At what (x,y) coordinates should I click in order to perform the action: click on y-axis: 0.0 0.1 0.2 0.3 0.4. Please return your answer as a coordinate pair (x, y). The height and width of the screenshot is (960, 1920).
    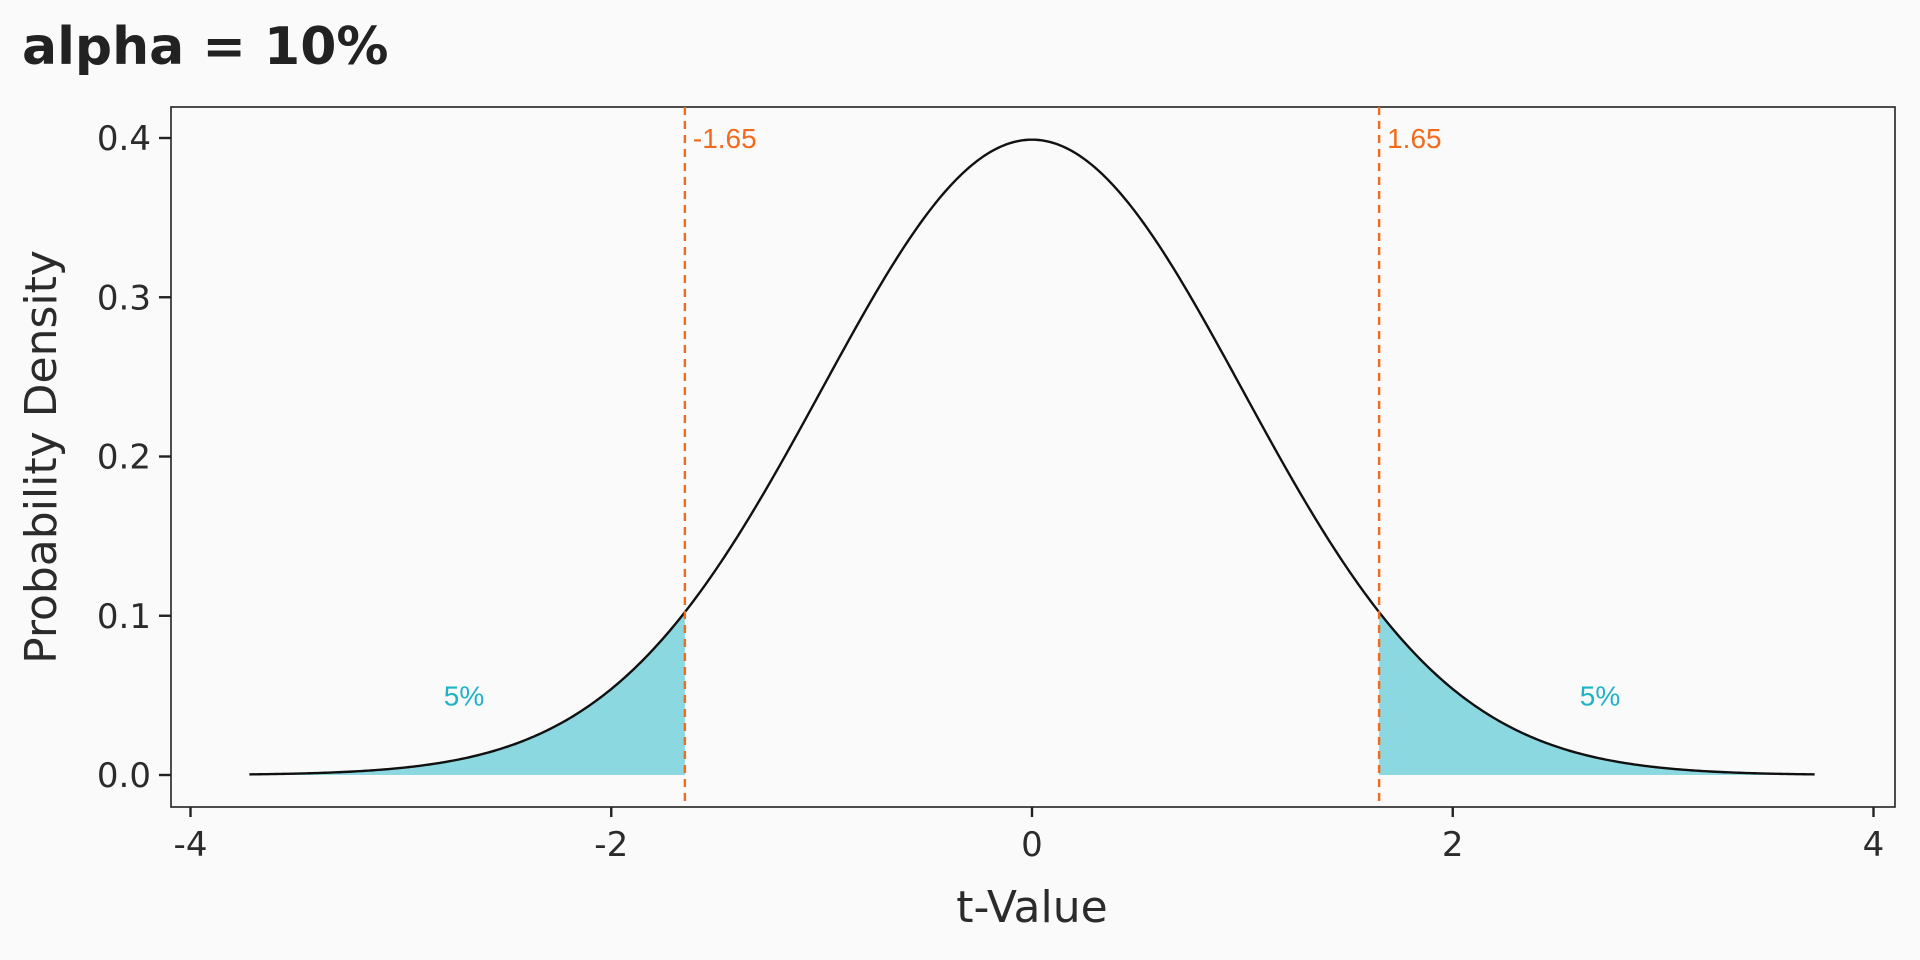
    Looking at the image, I should click on (134, 457).